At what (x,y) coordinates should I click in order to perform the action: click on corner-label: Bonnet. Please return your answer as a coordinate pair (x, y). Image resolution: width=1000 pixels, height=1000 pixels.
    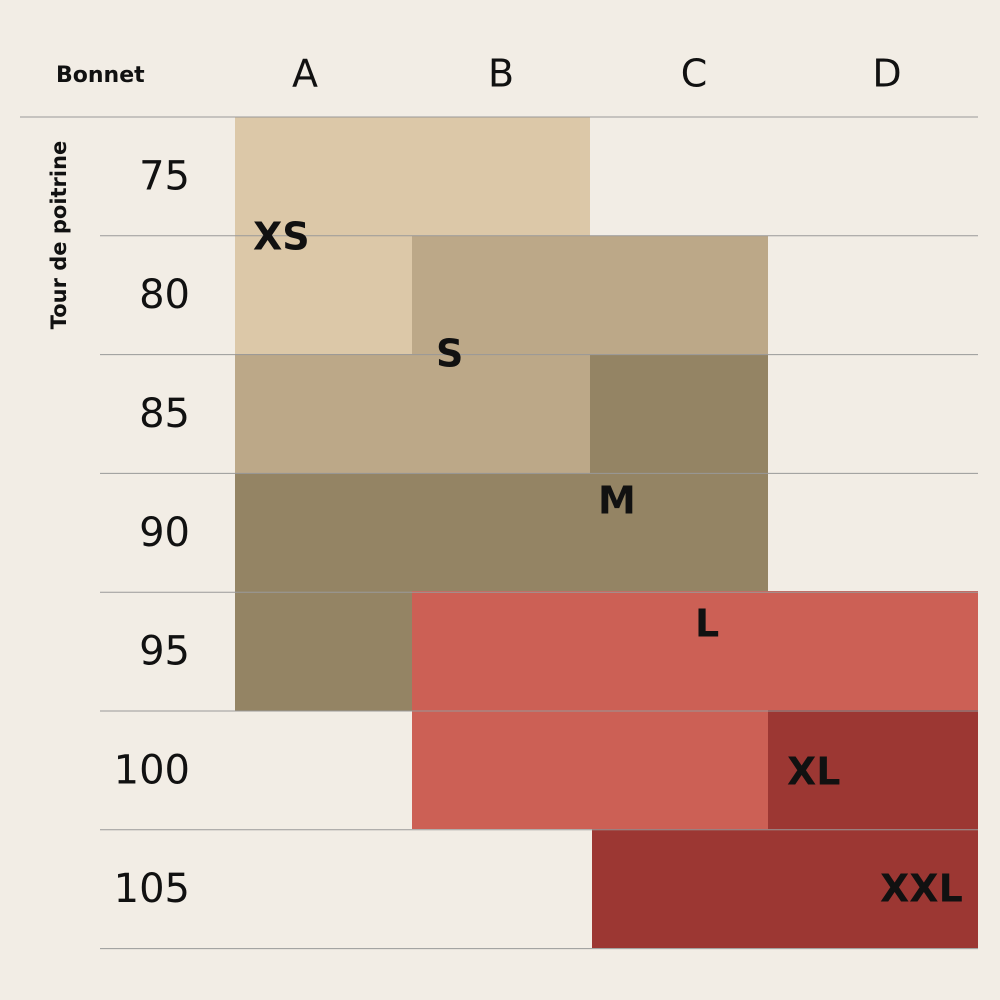
    Looking at the image, I should click on (100, 75).